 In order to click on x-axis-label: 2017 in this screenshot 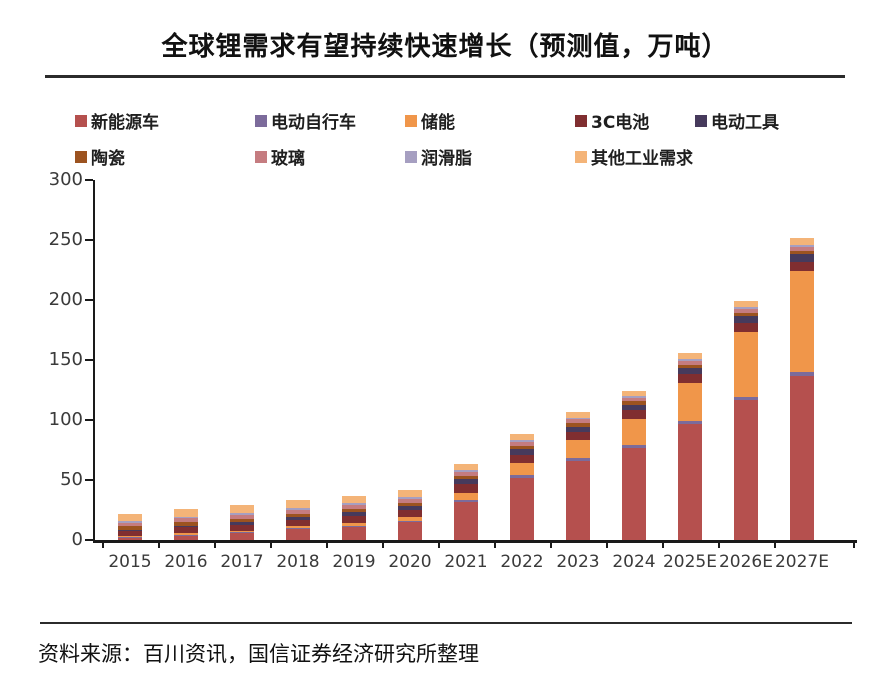, I will do `click(242, 562)`.